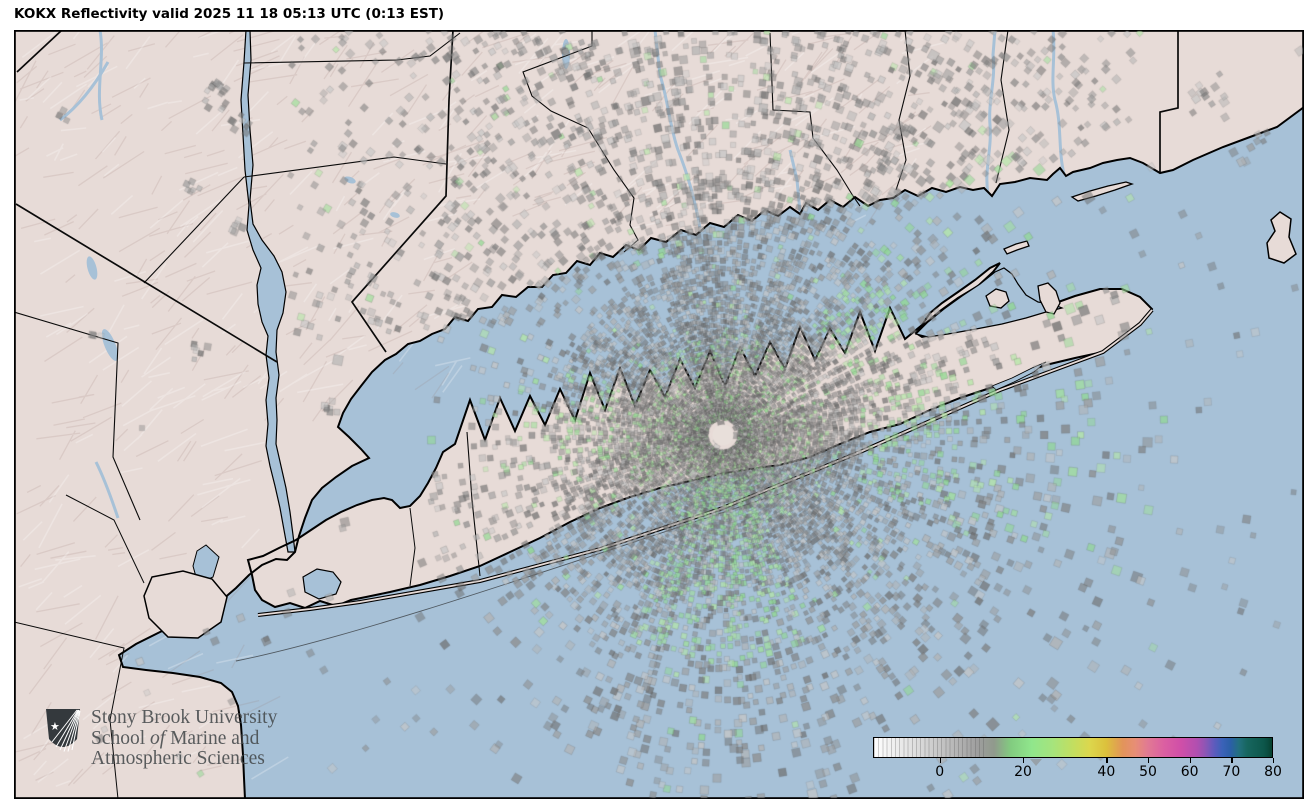  I want to click on logo-line-2: School of Marine and, so click(175, 738).